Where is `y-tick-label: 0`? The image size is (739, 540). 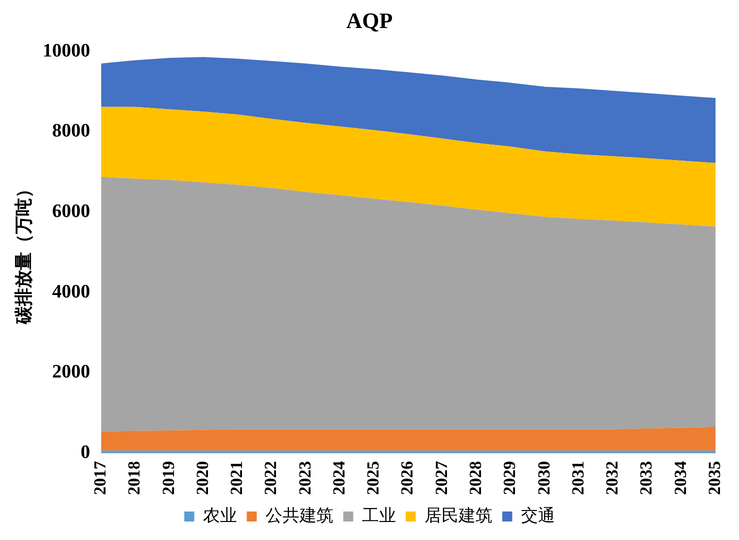 y-tick-label: 0 is located at coordinates (85, 452).